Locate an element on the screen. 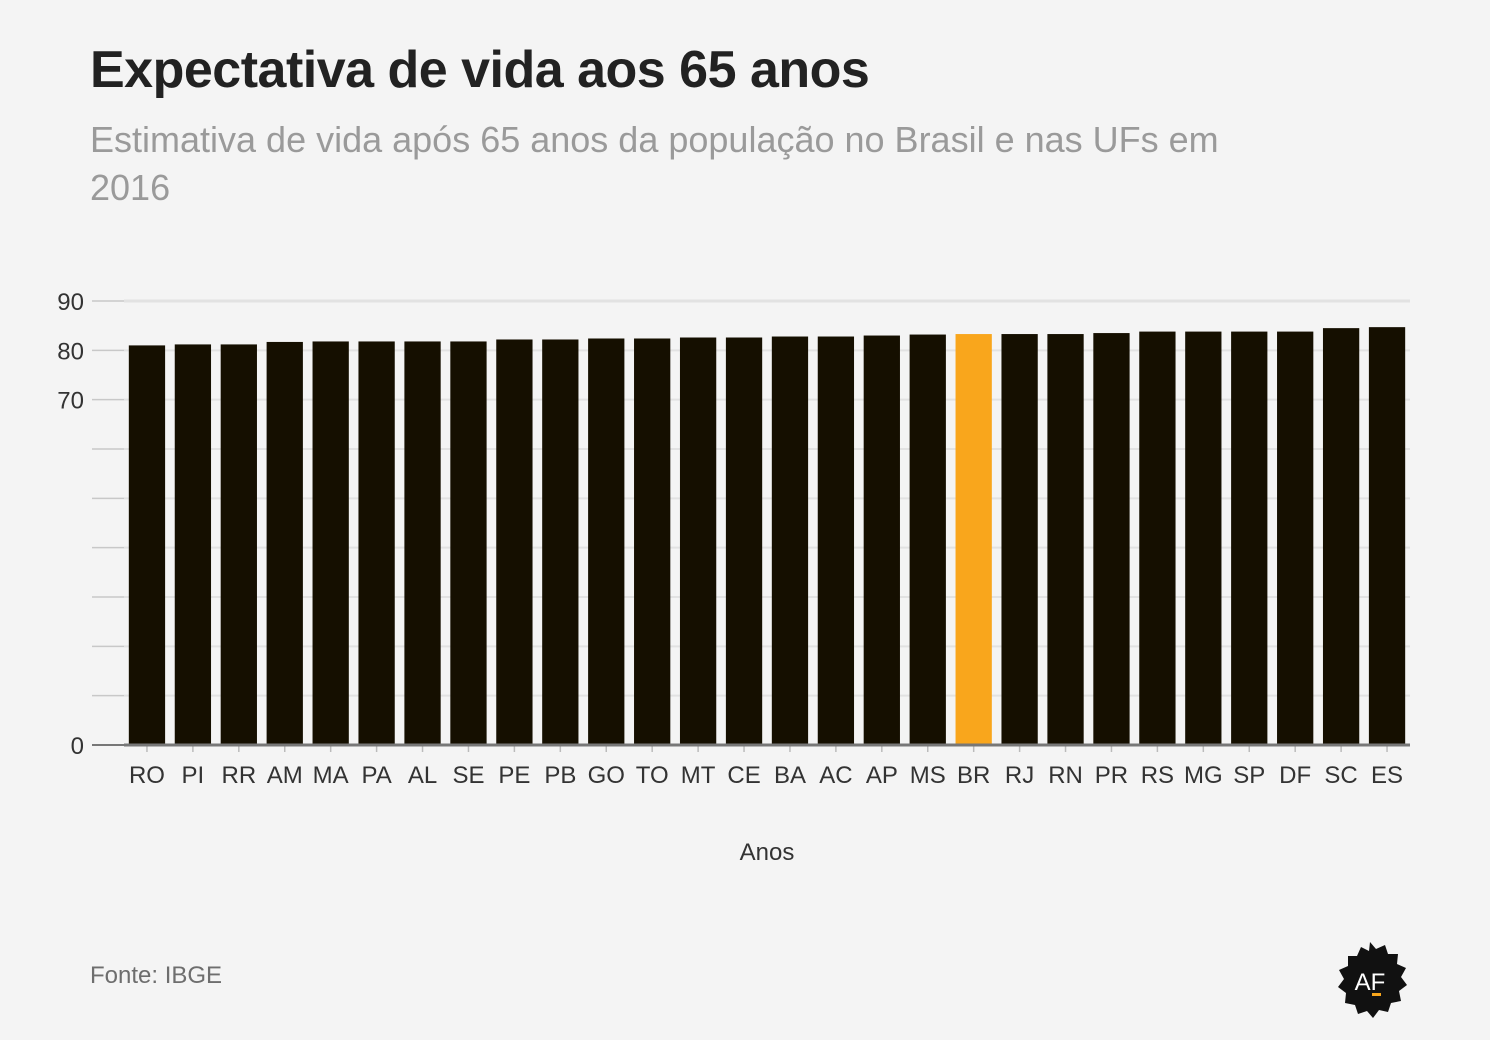 The width and height of the screenshot is (1490, 1040). x-tick-label: CE is located at coordinates (743, 775).